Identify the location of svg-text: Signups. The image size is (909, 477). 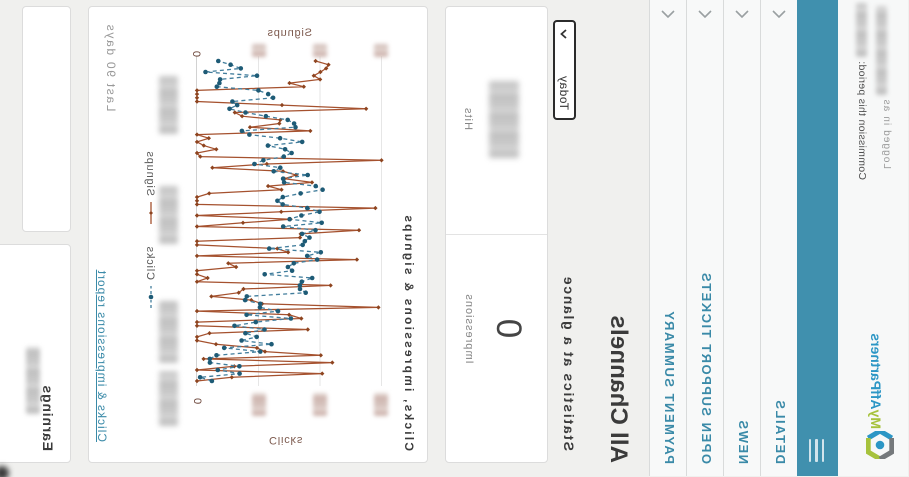
(150, 173).